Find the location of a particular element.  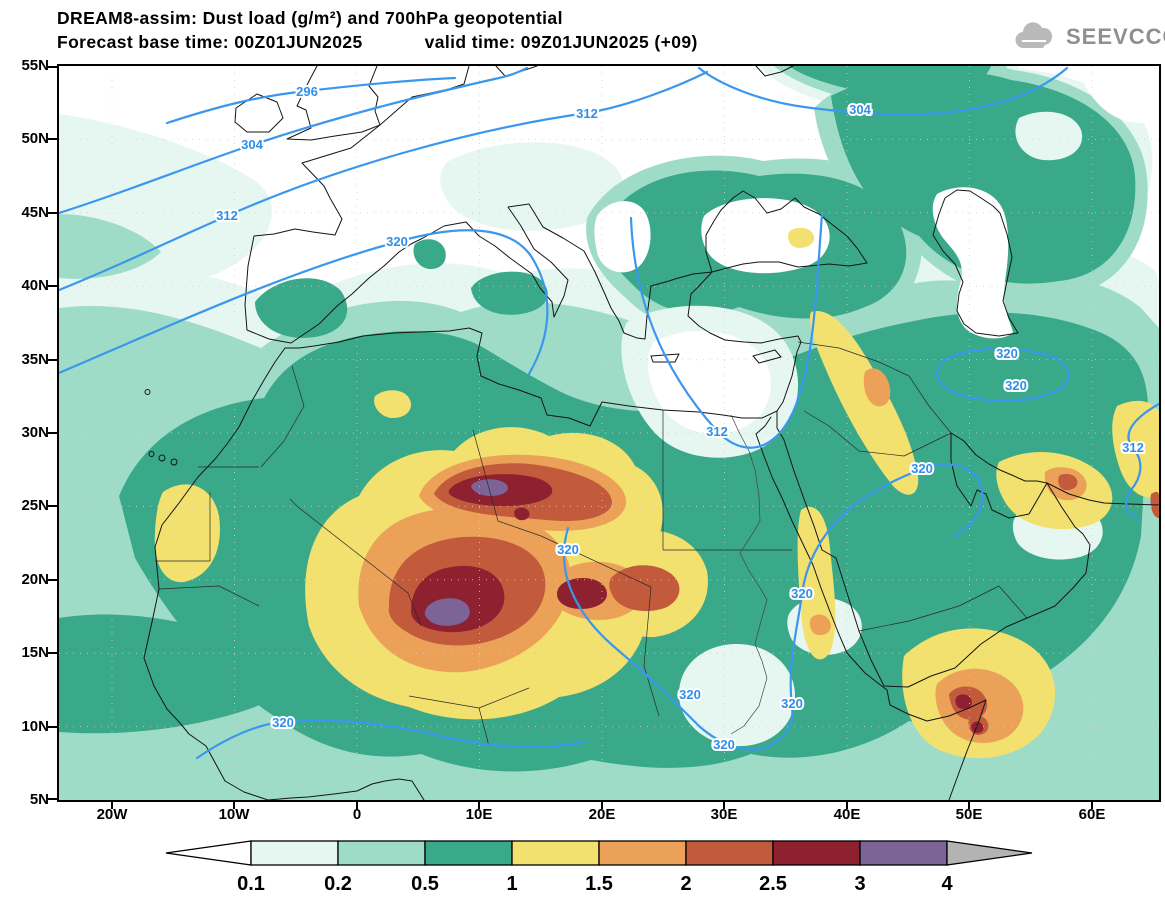

lat-tick-label: 40N is located at coordinates (35, 285).